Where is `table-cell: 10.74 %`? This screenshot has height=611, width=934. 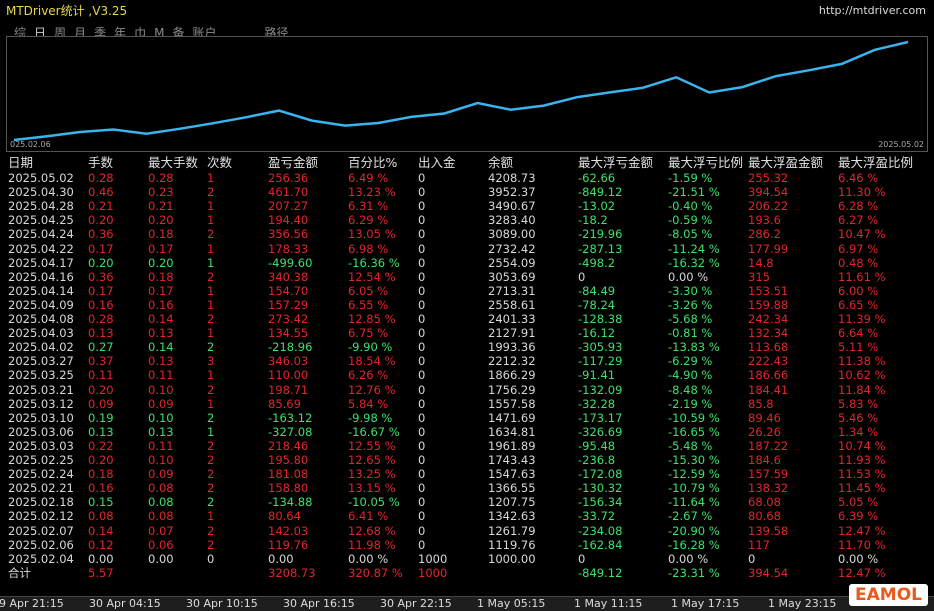
table-cell: 10.74 % is located at coordinates (862, 445).